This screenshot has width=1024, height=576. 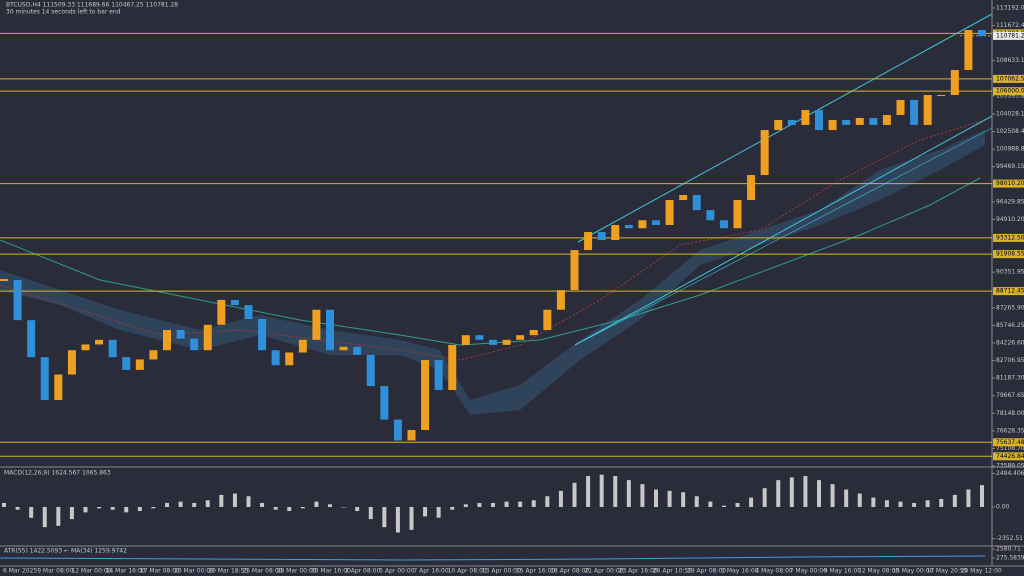 I want to click on x-tick-label: 15 Apr 16:00, so click(x=535, y=571).